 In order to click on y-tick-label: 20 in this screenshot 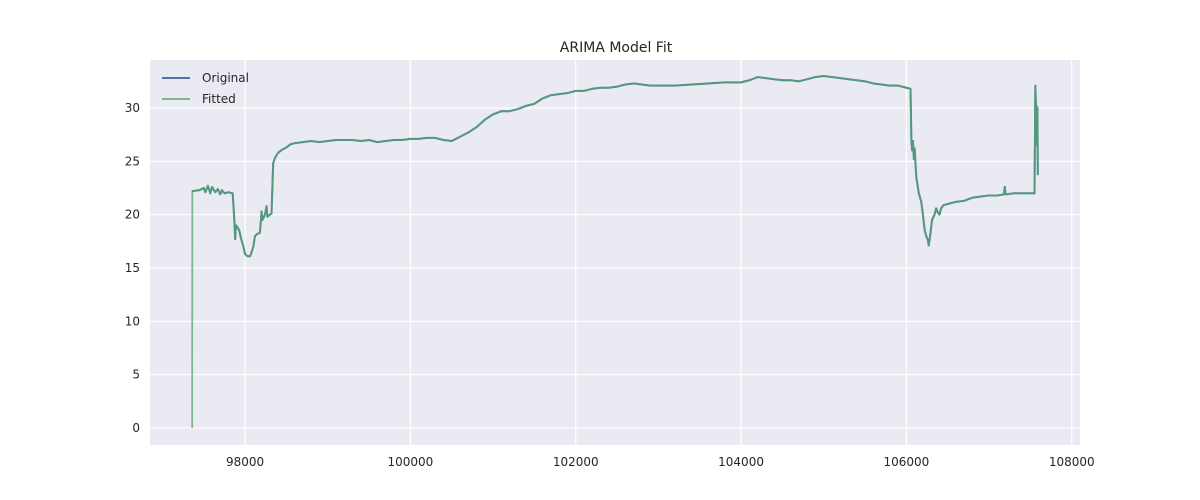, I will do `click(132, 215)`.